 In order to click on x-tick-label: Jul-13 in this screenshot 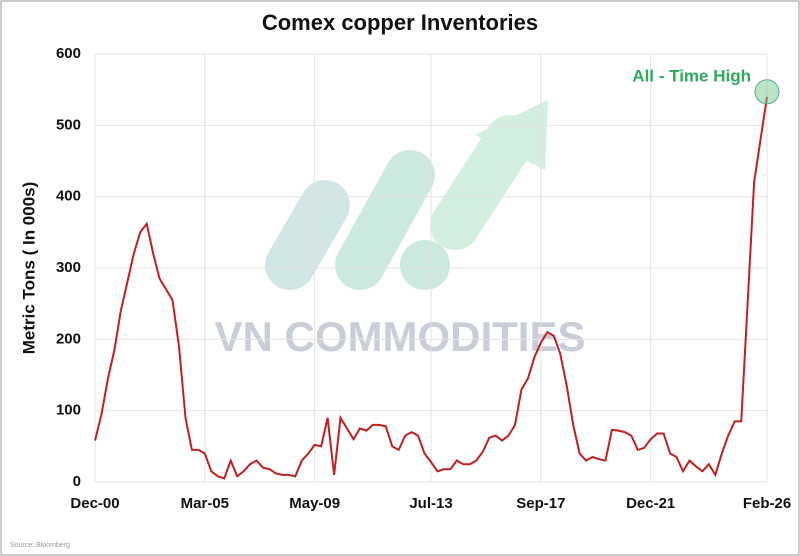, I will do `click(430, 503)`.